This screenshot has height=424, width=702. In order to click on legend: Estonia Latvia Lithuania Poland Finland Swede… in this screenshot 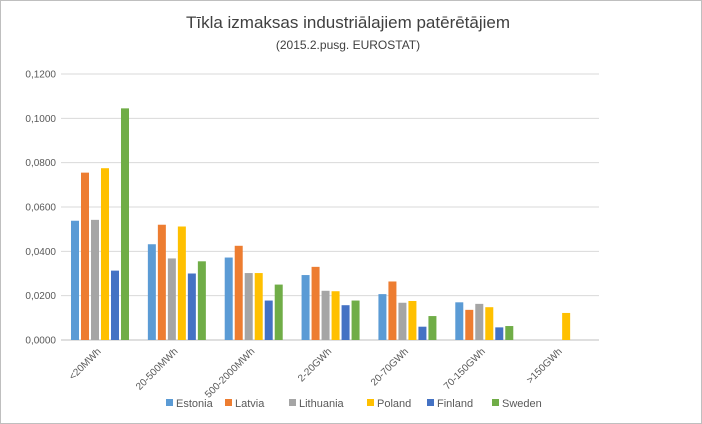, I will do `click(354, 404)`.